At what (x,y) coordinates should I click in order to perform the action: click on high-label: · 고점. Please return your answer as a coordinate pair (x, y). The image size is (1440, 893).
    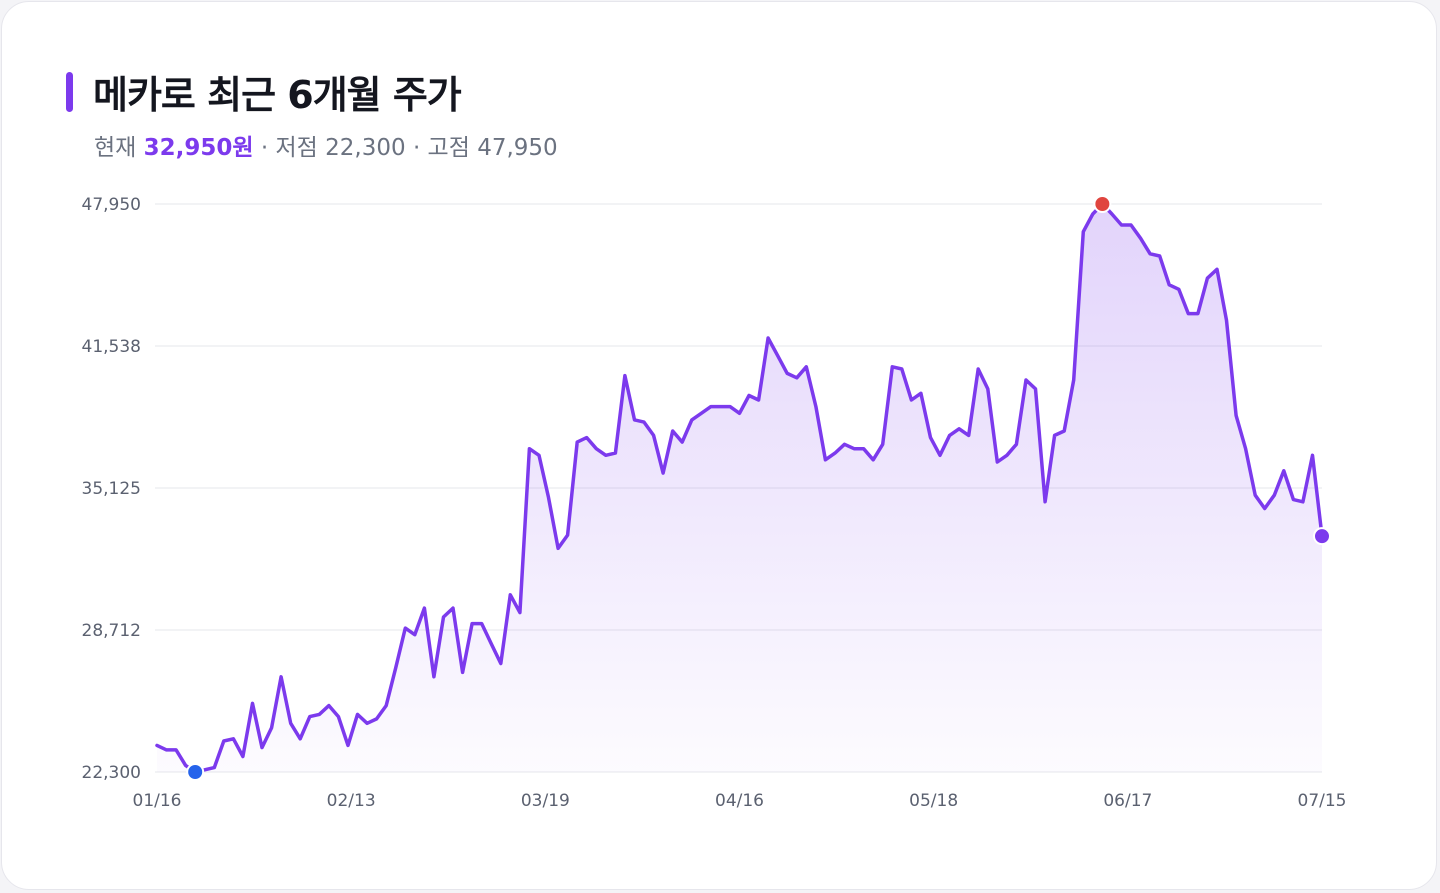
    Looking at the image, I should click on (441, 148).